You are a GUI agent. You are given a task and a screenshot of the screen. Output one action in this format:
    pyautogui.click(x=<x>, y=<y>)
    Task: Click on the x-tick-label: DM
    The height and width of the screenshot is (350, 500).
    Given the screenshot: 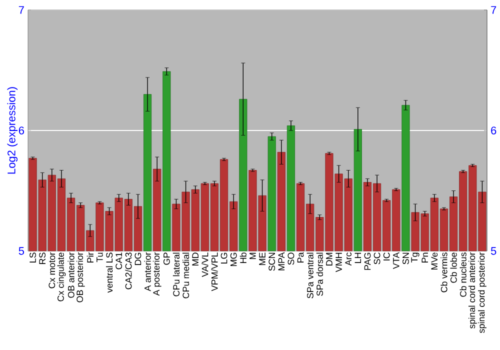 What is the action you would take?
    pyautogui.click(x=329, y=259)
    